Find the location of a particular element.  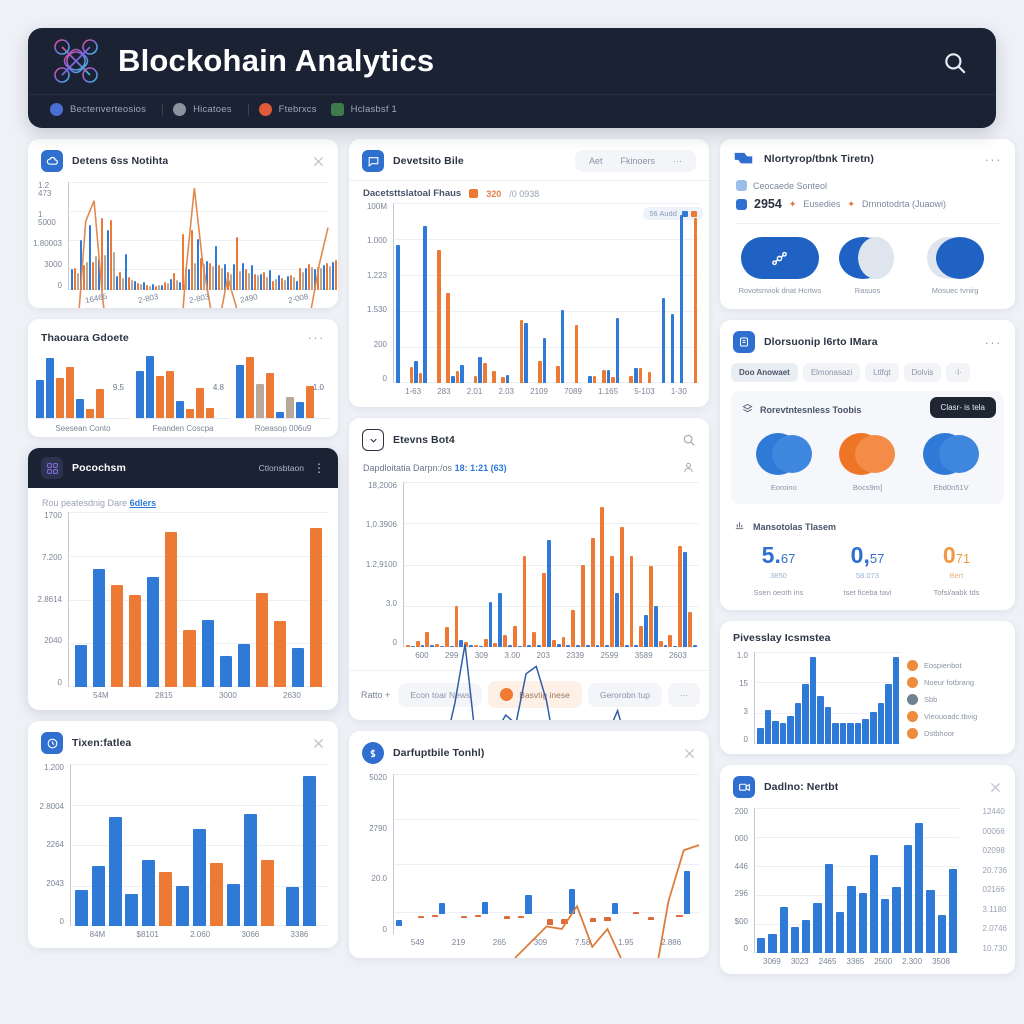

panel-title: Rorevtntesnless Toobis is located at coordinates (811, 410).